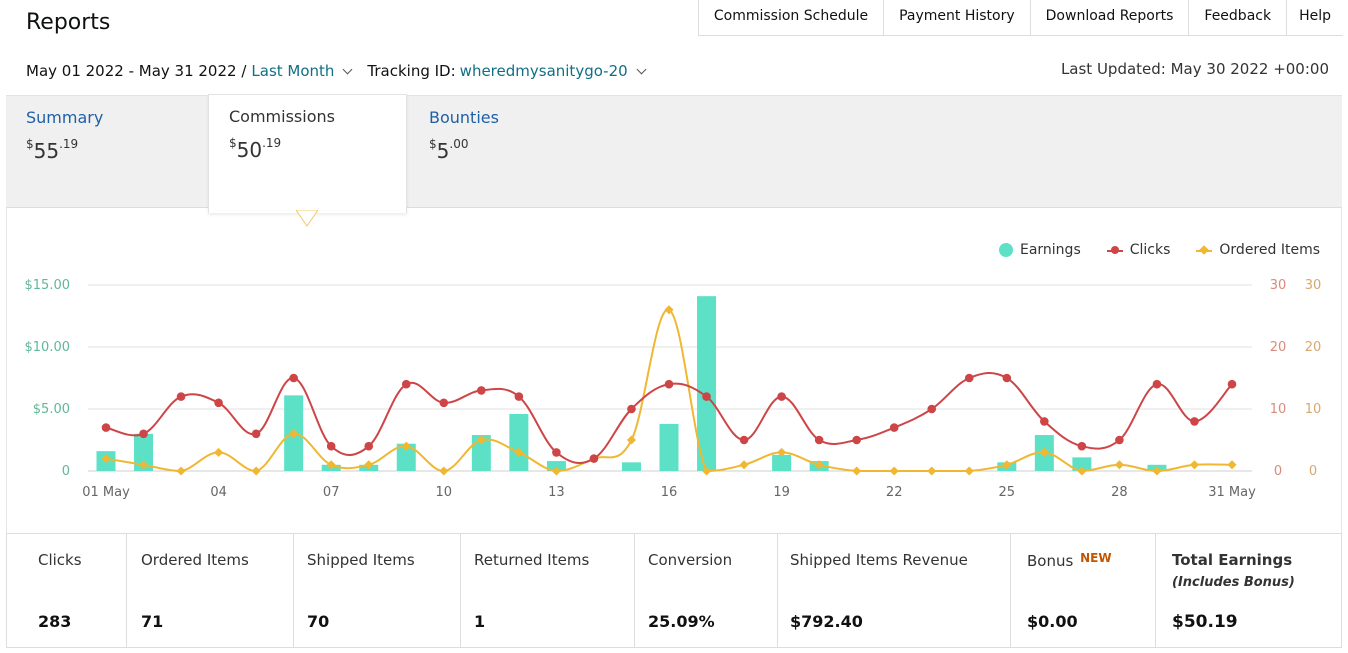  What do you see at coordinates (1138, 250) in the screenshot?
I see `legend-clicks: Clicks` at bounding box center [1138, 250].